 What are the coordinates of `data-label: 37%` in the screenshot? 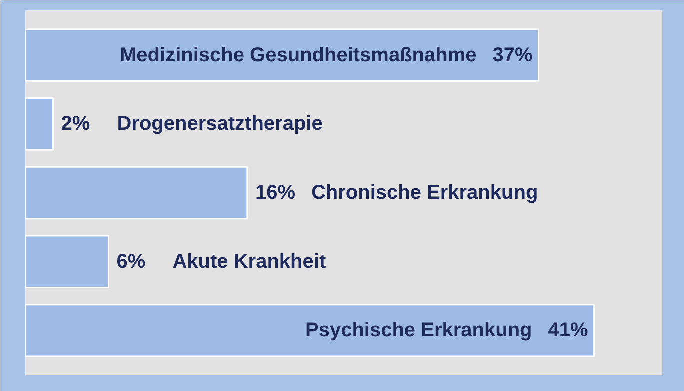 It's located at (512, 55).